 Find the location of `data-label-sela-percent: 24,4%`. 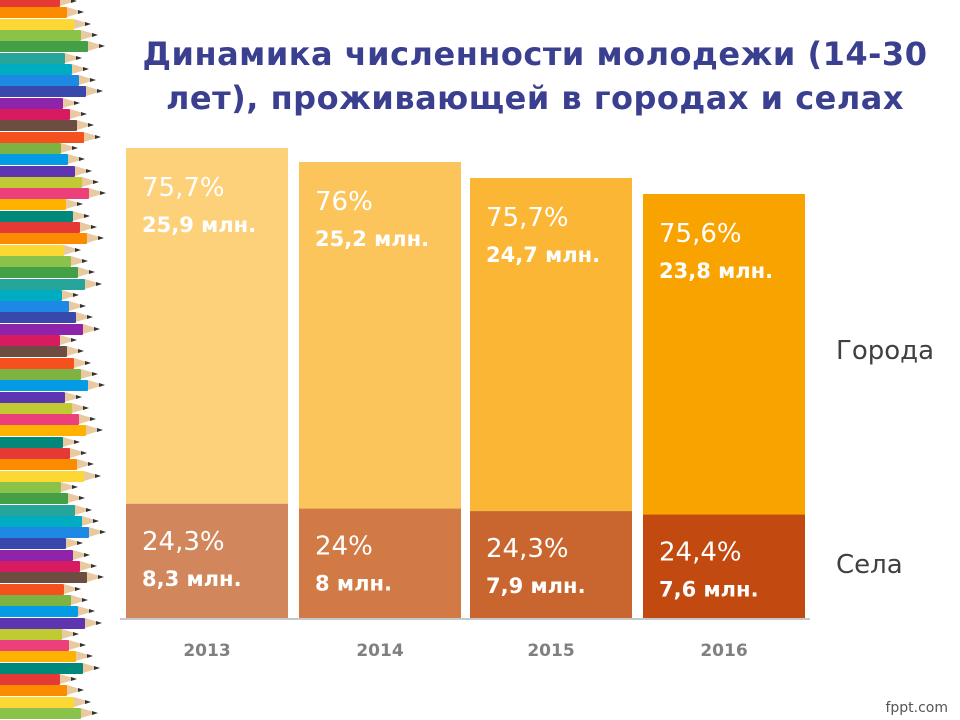

data-label-sela-percent: 24,4% is located at coordinates (700, 553).